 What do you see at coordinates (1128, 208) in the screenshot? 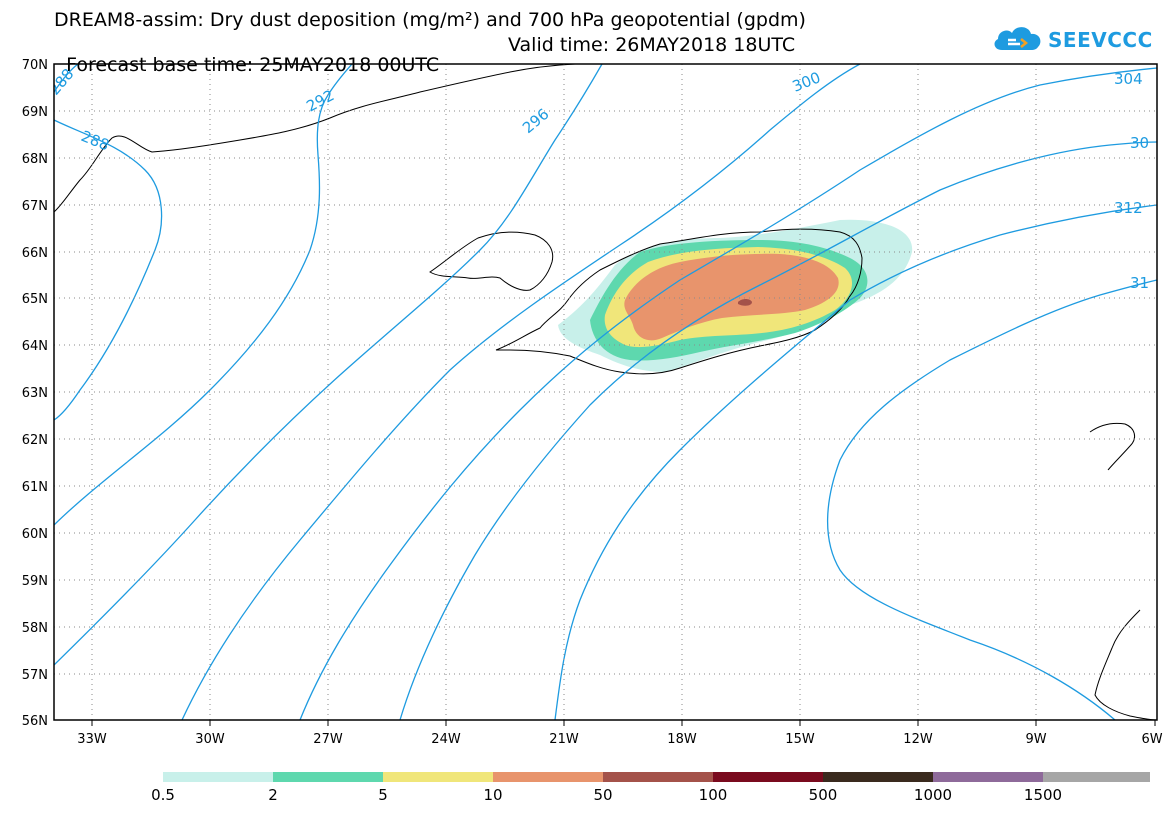
I see `isoline-label: 312` at bounding box center [1128, 208].